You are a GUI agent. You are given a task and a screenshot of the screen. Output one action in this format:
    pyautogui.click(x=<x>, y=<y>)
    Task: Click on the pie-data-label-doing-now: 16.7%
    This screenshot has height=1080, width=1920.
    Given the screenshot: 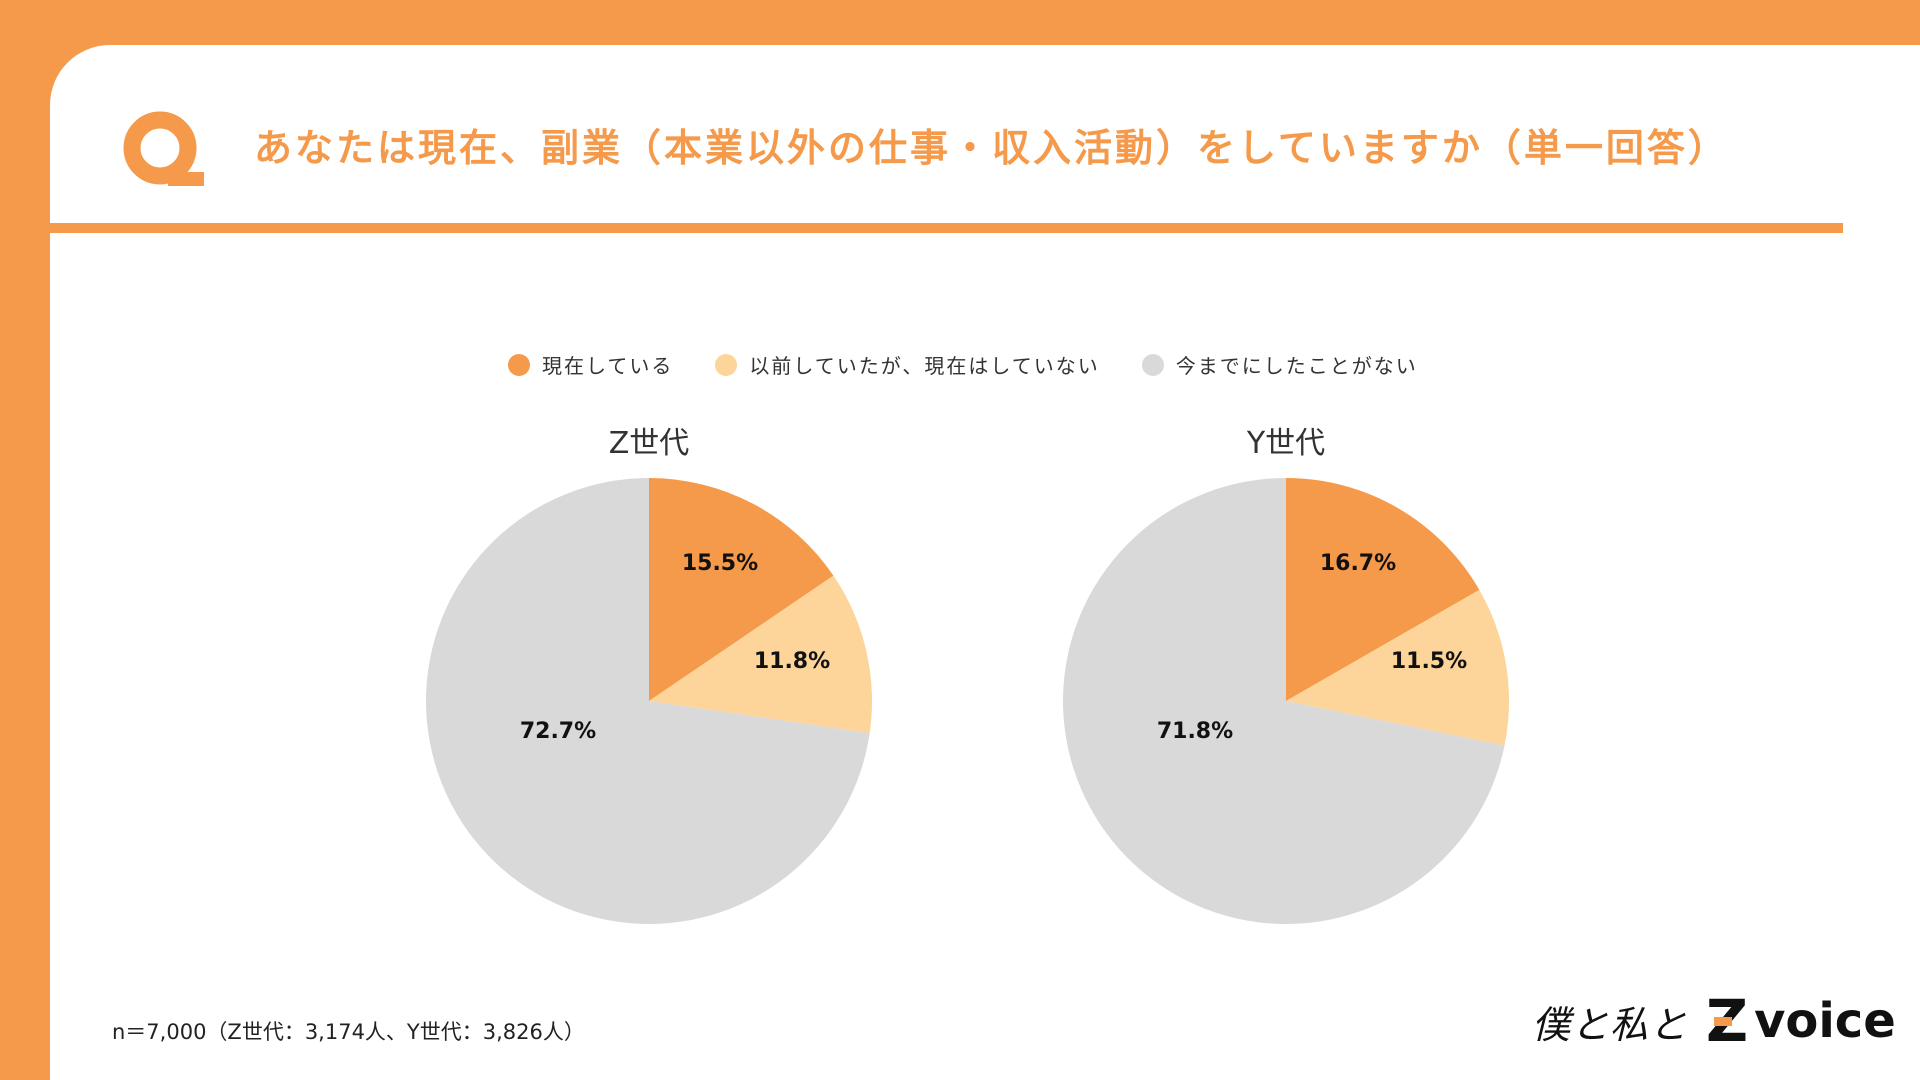 What is the action you would take?
    pyautogui.click(x=1358, y=563)
    